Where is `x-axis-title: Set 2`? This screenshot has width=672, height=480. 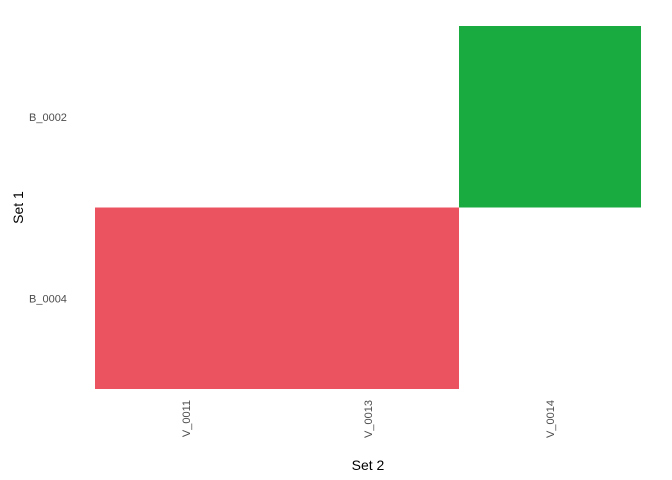 x-axis-title: Set 2 is located at coordinates (368, 465).